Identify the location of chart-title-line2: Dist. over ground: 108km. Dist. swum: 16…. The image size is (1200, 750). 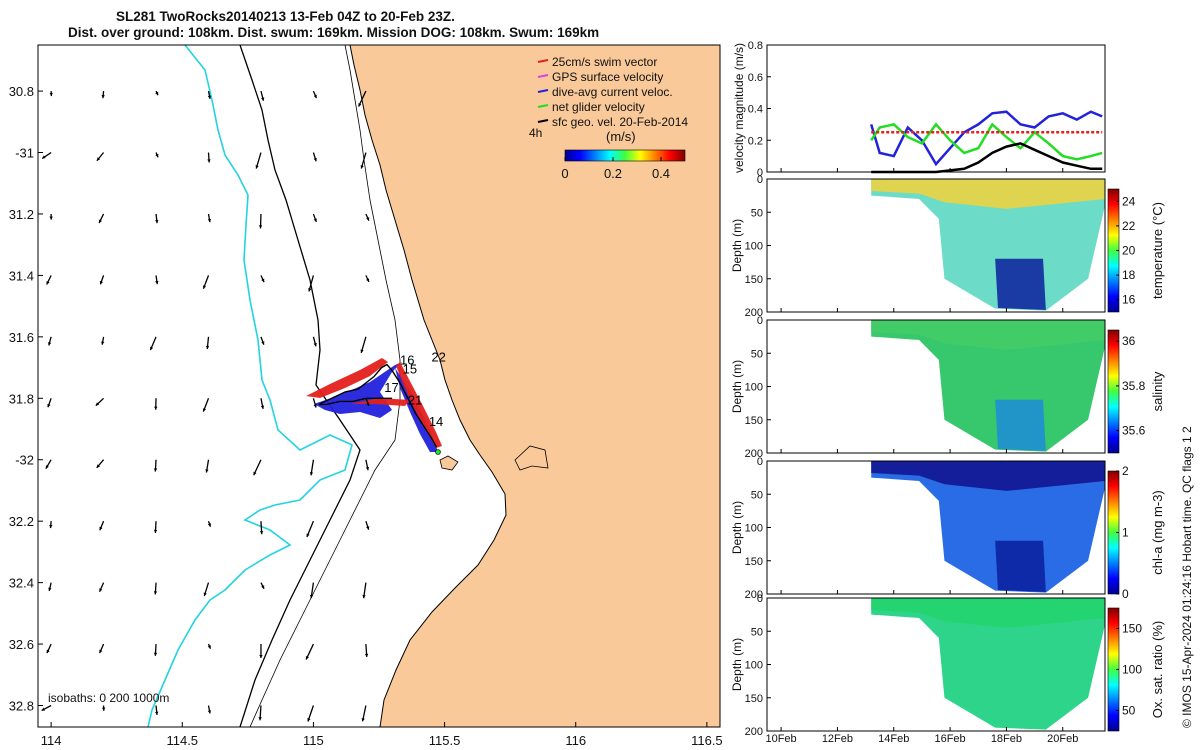
(334, 32).